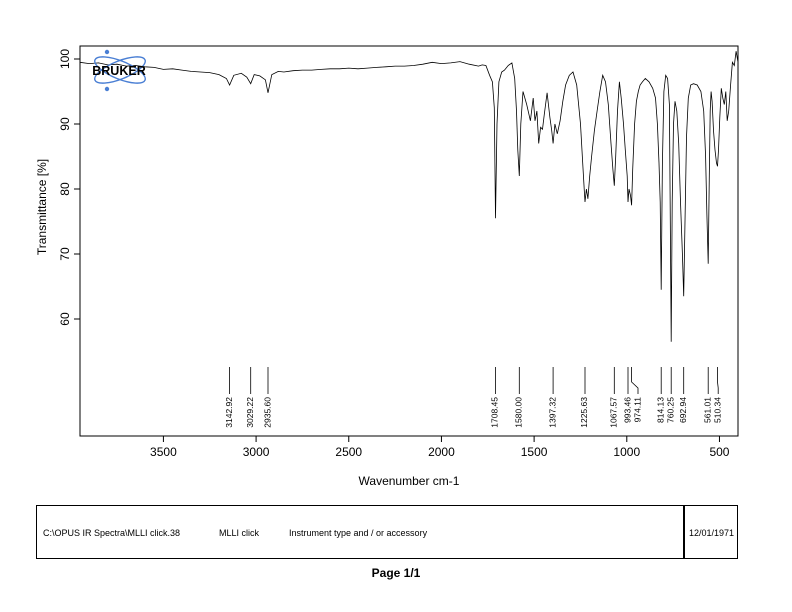 The image size is (792, 612). What do you see at coordinates (65, 254) in the screenshot?
I see `y-tick-label: 70` at bounding box center [65, 254].